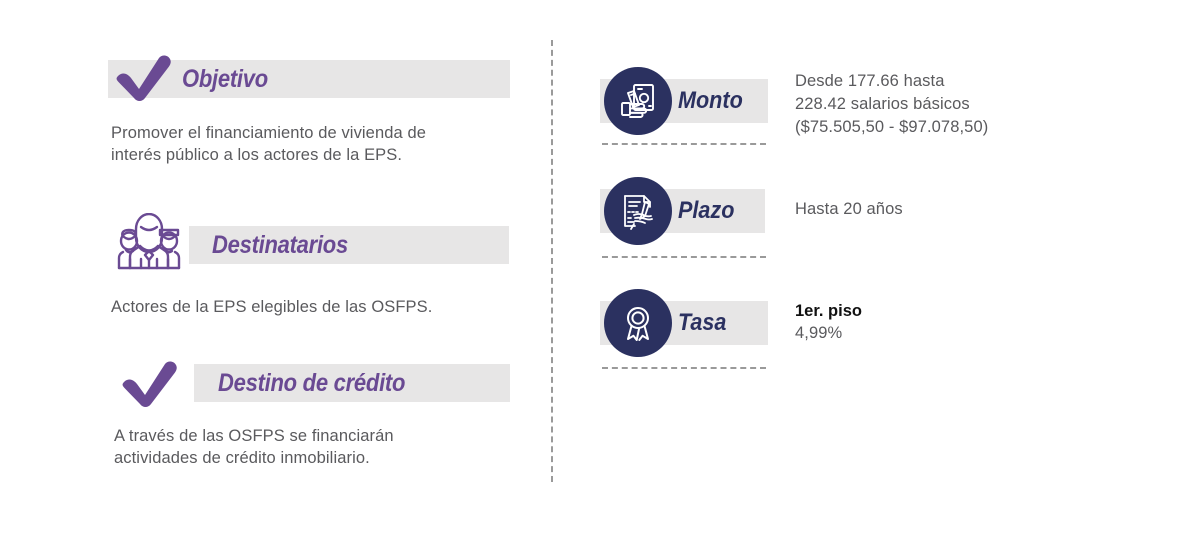  What do you see at coordinates (349, 245) in the screenshot?
I see `destinatarios-title-bar` at bounding box center [349, 245].